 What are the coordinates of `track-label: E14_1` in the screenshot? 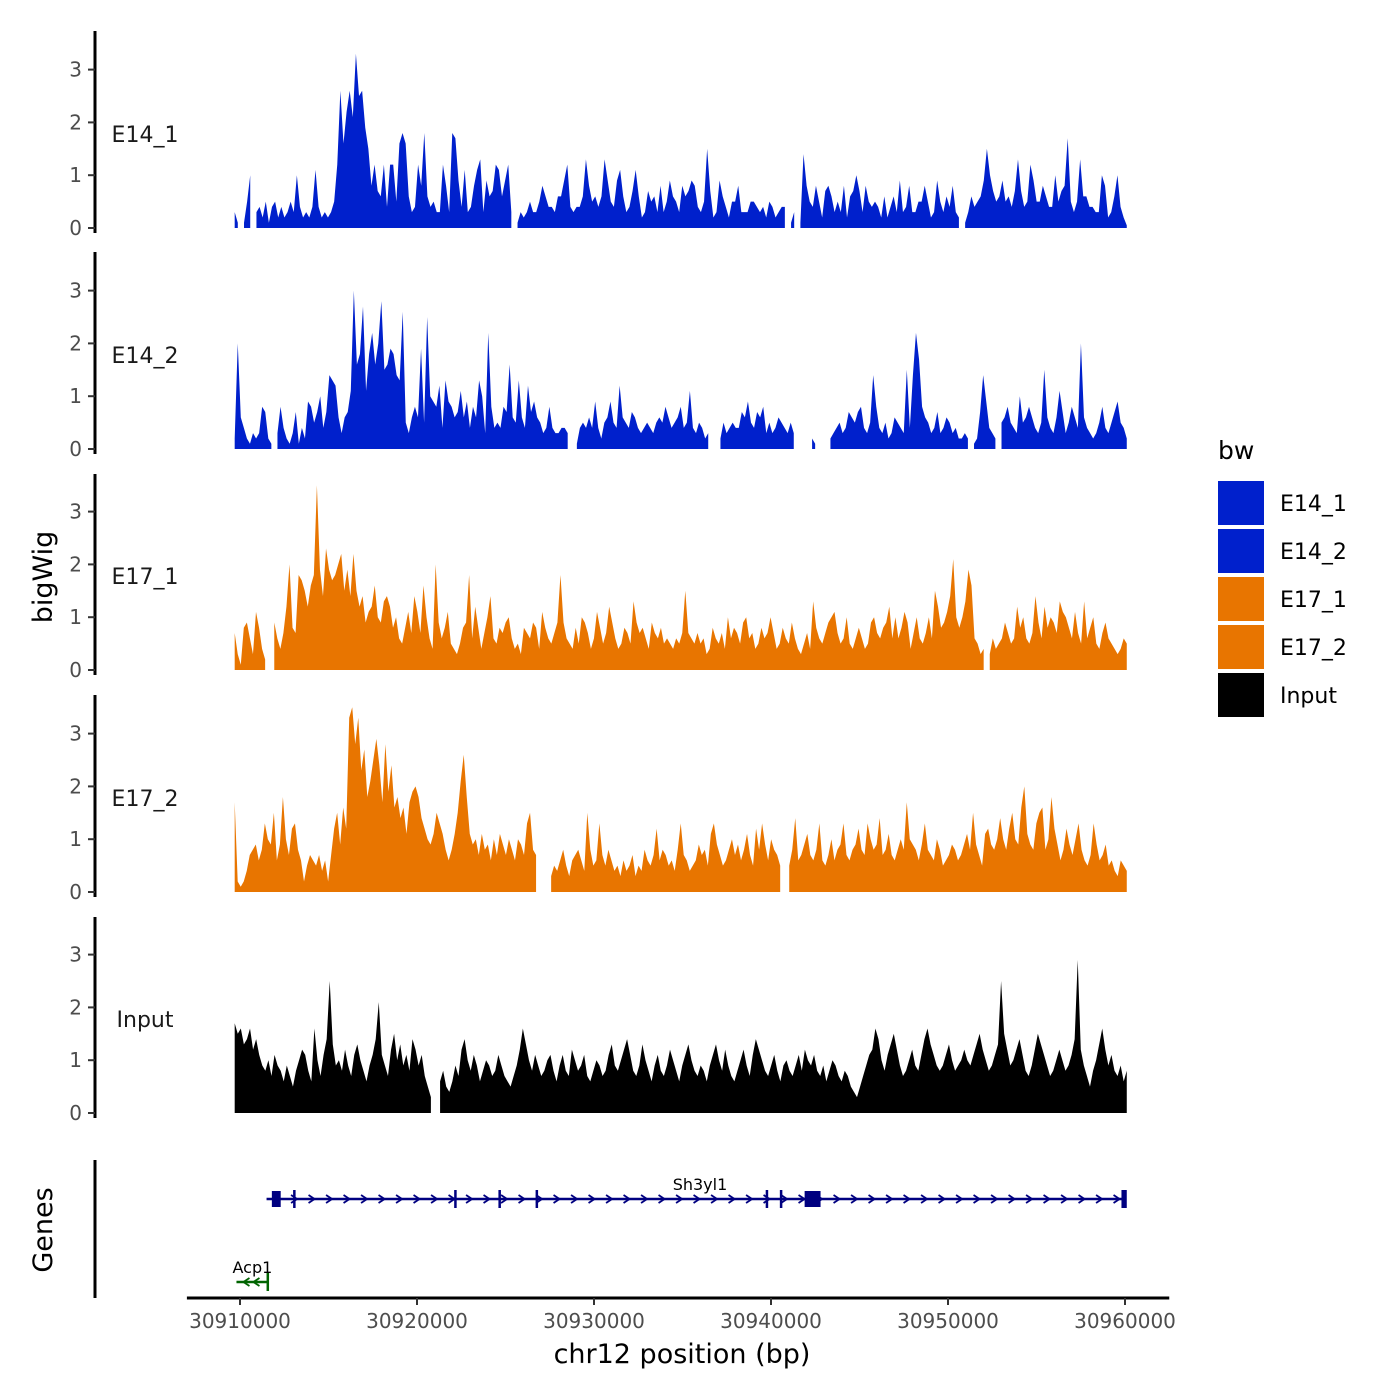 It's located at (145, 135).